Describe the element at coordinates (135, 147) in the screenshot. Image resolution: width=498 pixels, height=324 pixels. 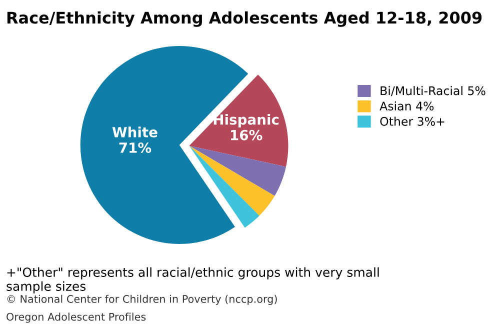
I see `data-label: 71%` at that location.